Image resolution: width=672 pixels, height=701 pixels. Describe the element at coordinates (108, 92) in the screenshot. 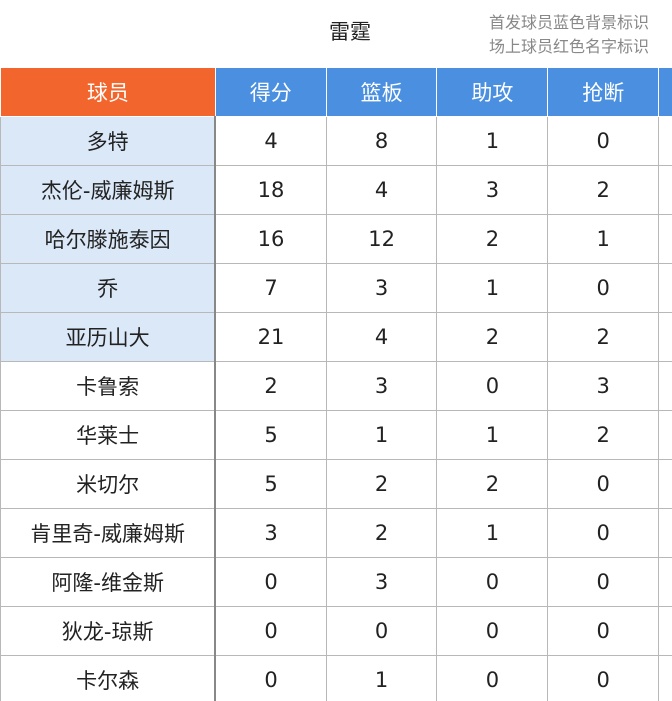

I see `column-header: 球员` at that location.